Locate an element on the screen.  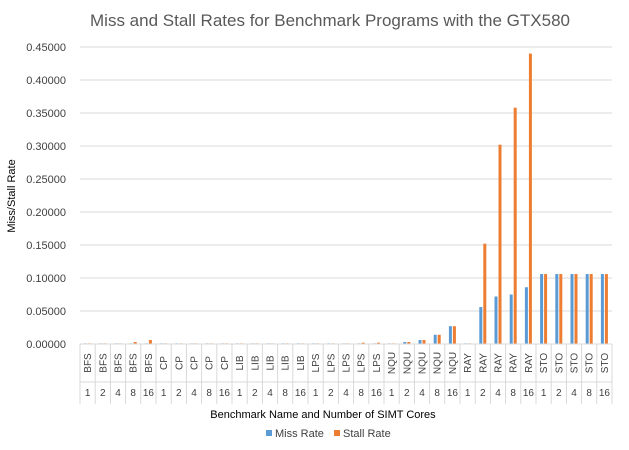
legend-label-stall-rate: Stall Rate is located at coordinates (367, 434).